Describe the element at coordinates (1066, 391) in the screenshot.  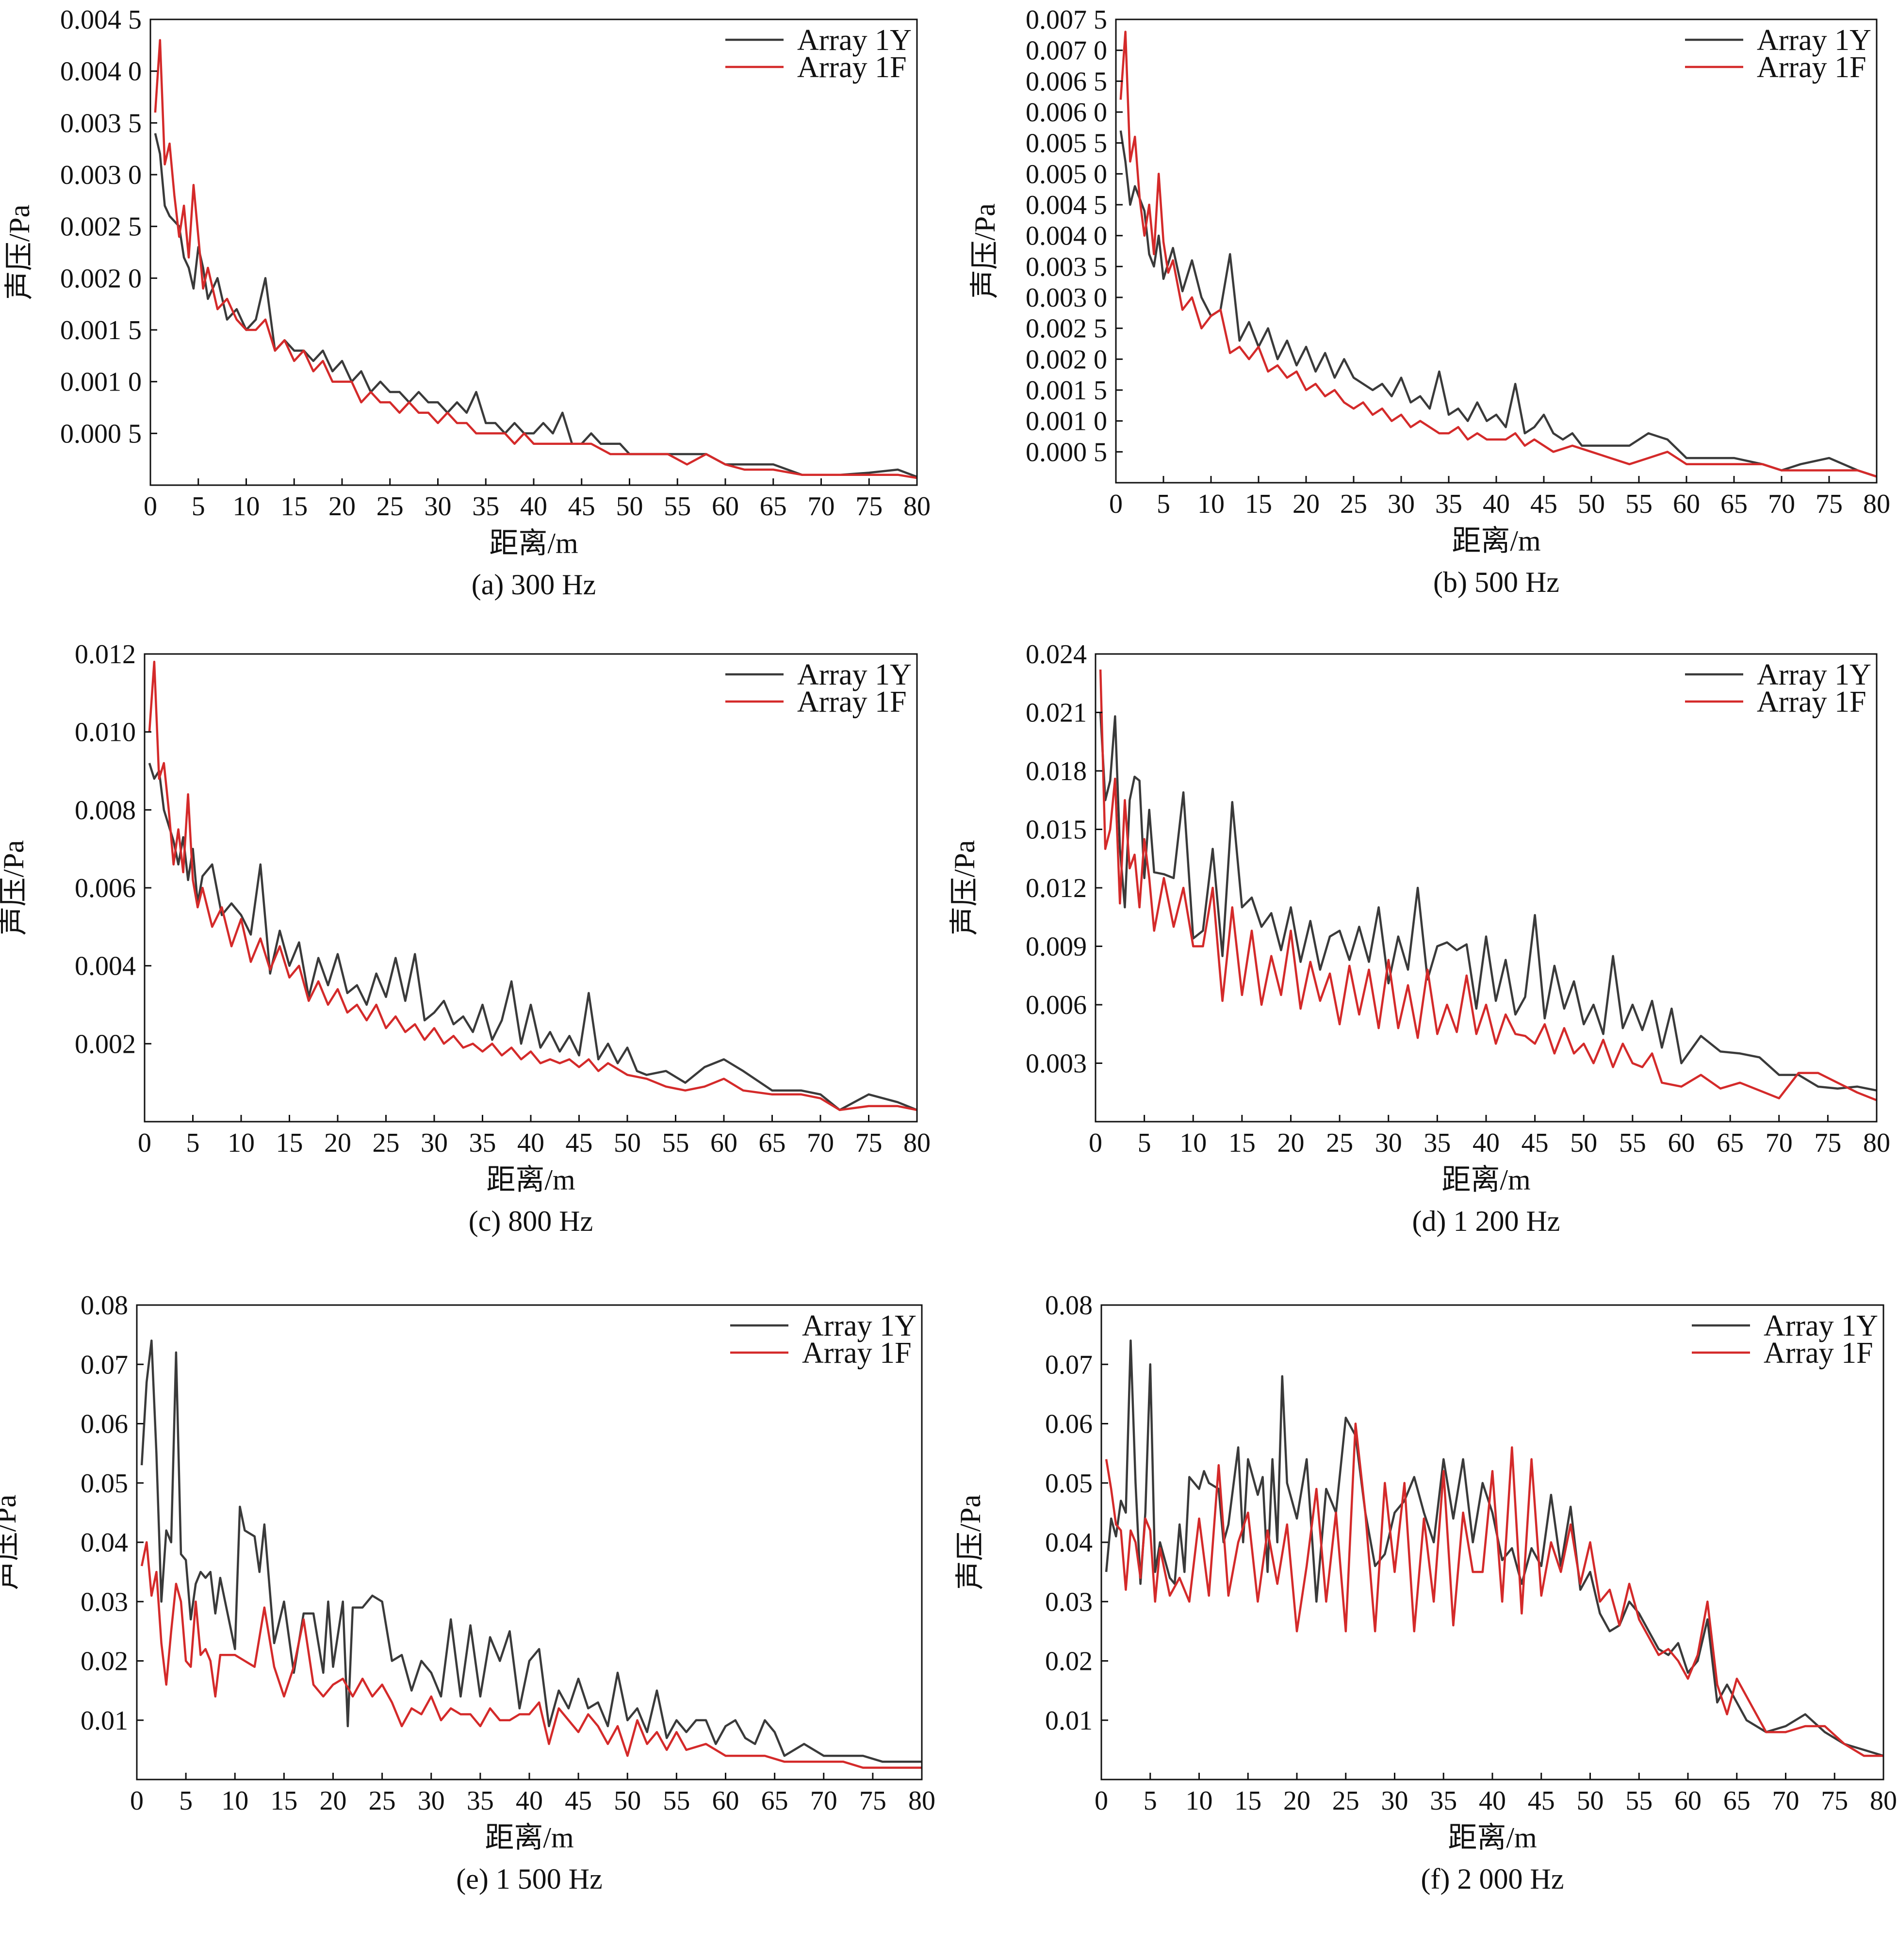
I see `y-tick-label: 0.001 5` at that location.